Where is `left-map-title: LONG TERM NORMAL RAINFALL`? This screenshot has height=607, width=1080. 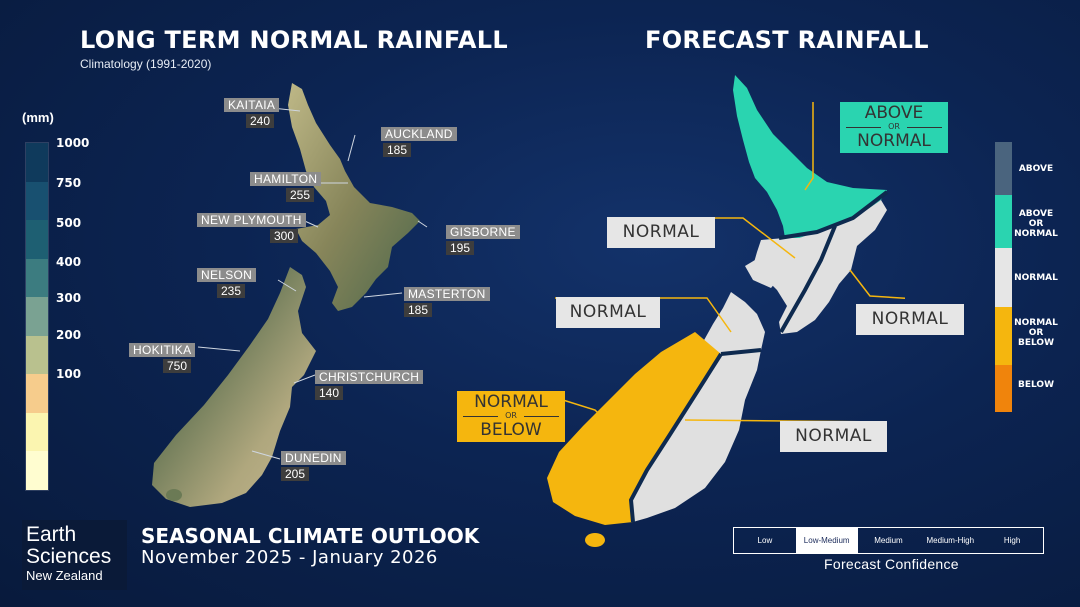 left-map-title: LONG TERM NORMAL RAINFALL is located at coordinates (294, 40).